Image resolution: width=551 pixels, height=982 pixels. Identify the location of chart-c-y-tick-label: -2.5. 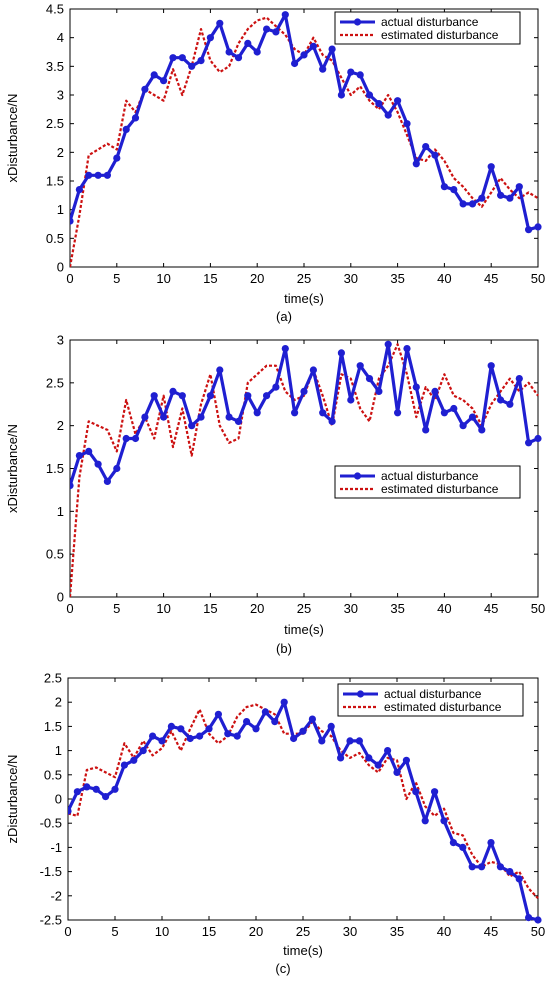
(51, 920).